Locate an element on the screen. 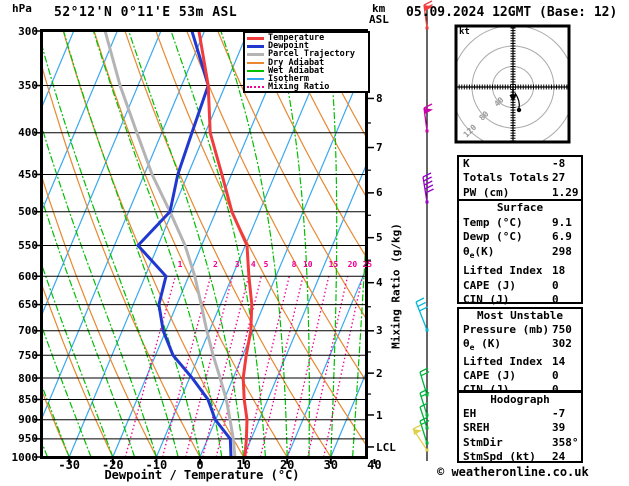  panel-section-header: Surface is located at coordinates (520, 207).